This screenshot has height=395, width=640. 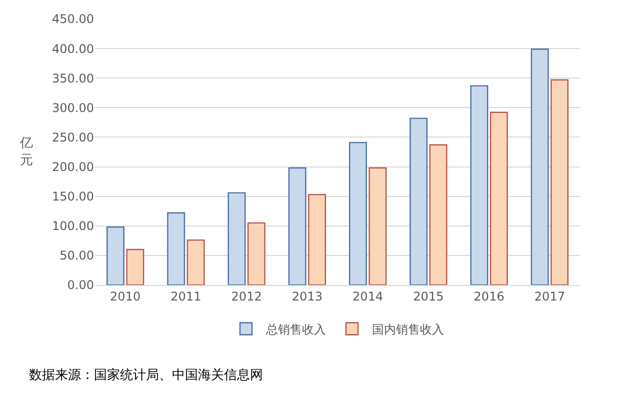 What do you see at coordinates (125, 296) in the screenshot?
I see `x-tick-label: 2010` at bounding box center [125, 296].